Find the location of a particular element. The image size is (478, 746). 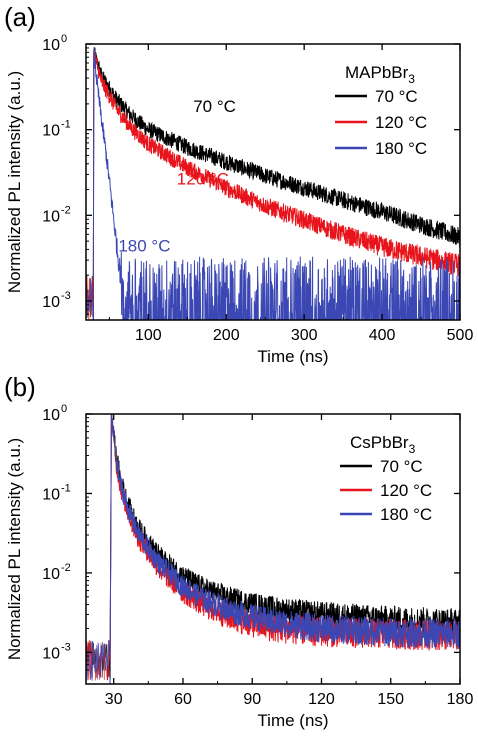

x-tick-label: 60 is located at coordinates (183, 699).